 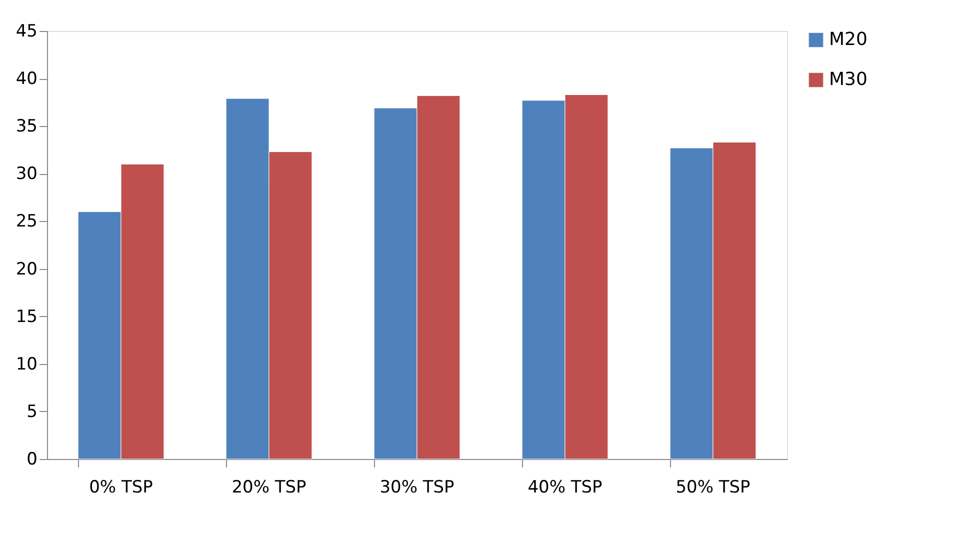 What do you see at coordinates (32, 412) in the screenshot?
I see `y-tick-label: 5` at bounding box center [32, 412].